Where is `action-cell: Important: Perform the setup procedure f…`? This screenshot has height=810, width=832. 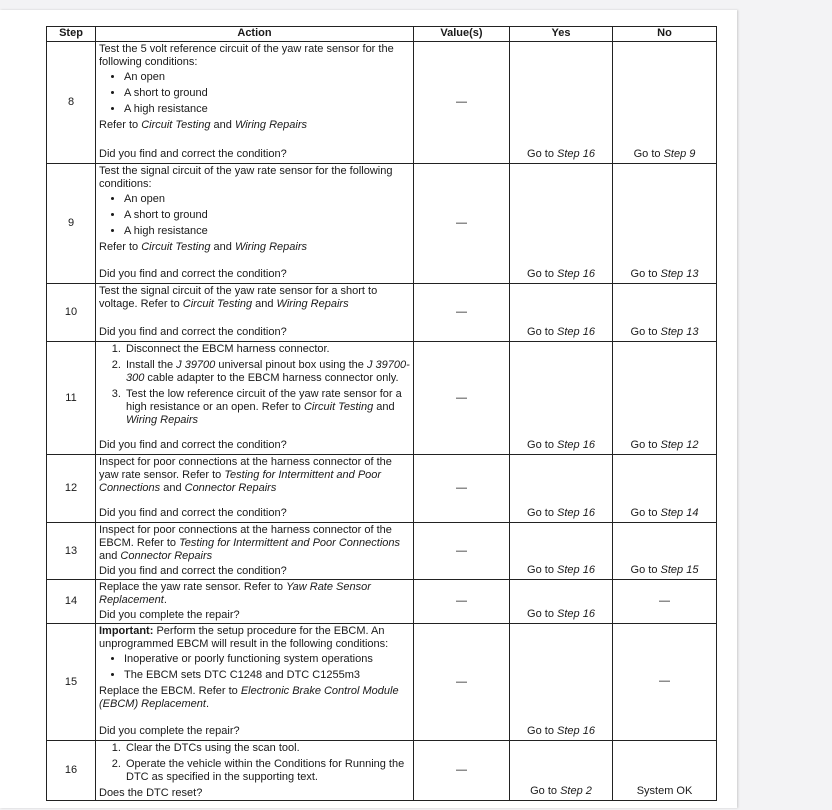
action-cell: Important: Perform the setup procedure f… is located at coordinates (254, 682).